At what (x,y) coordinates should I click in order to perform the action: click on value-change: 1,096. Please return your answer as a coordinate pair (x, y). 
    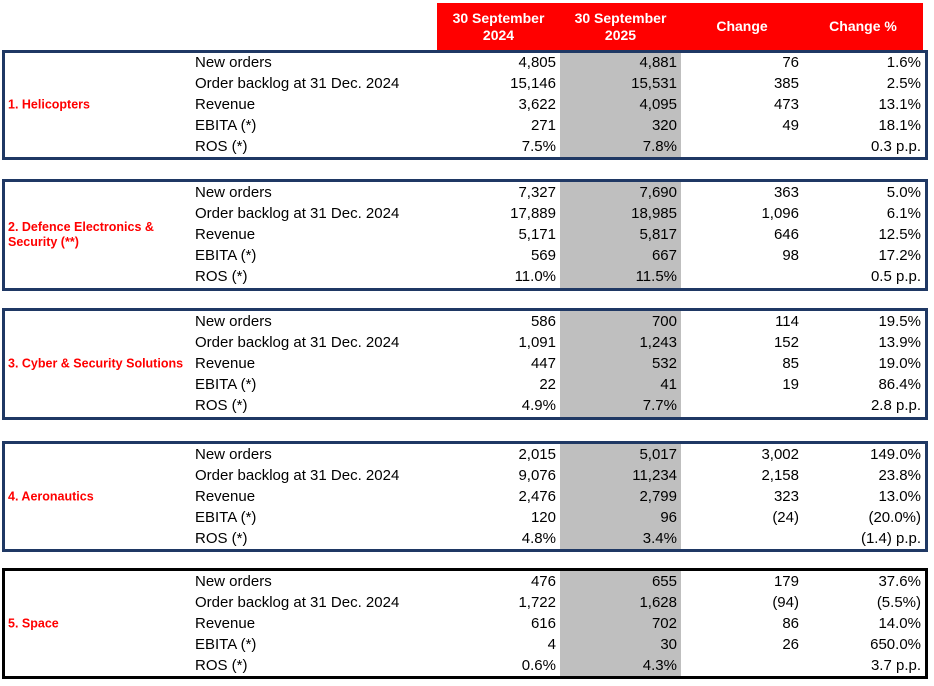
    Looking at the image, I should click on (780, 213).